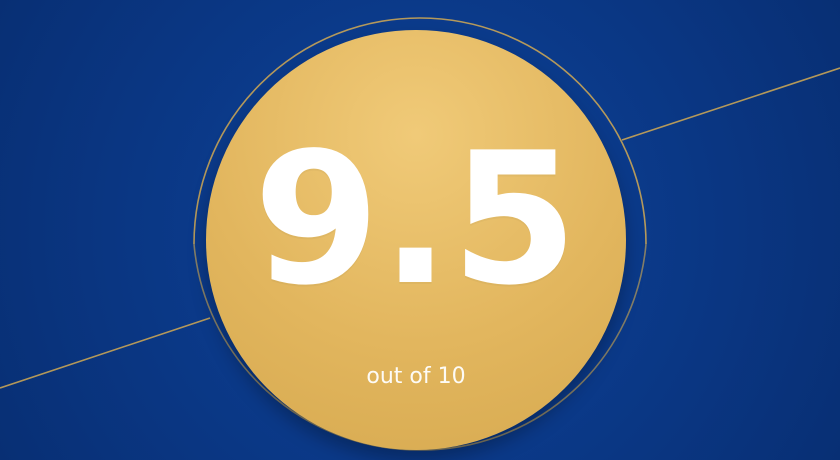 This screenshot has width=840, height=460. I want to click on score-scale: out of 10, so click(416, 376).